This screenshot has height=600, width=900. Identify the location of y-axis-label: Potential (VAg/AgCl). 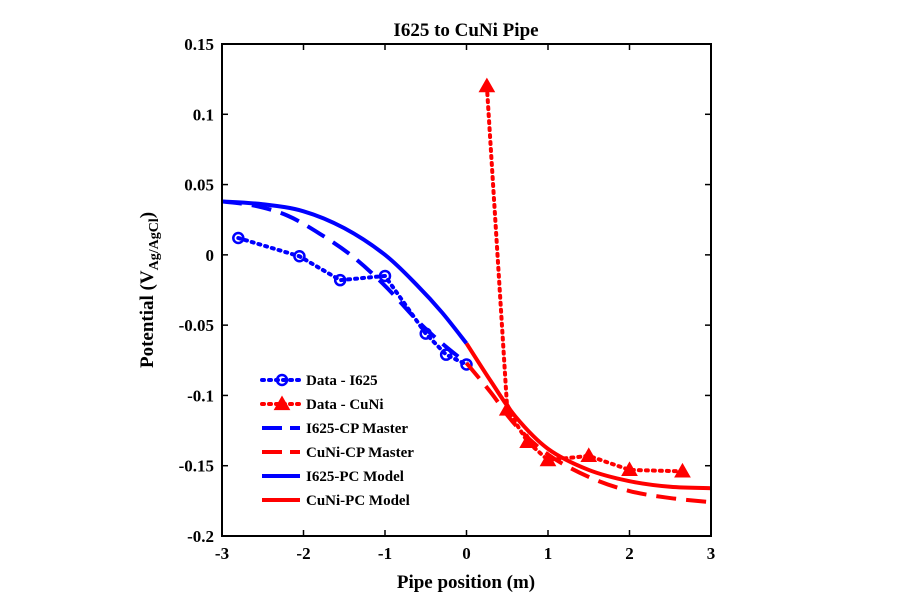
(149, 290).